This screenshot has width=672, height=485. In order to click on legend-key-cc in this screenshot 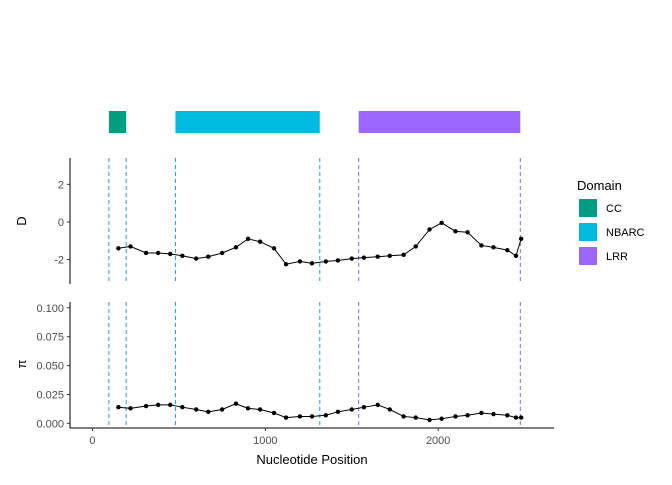, I will do `click(588, 208)`.